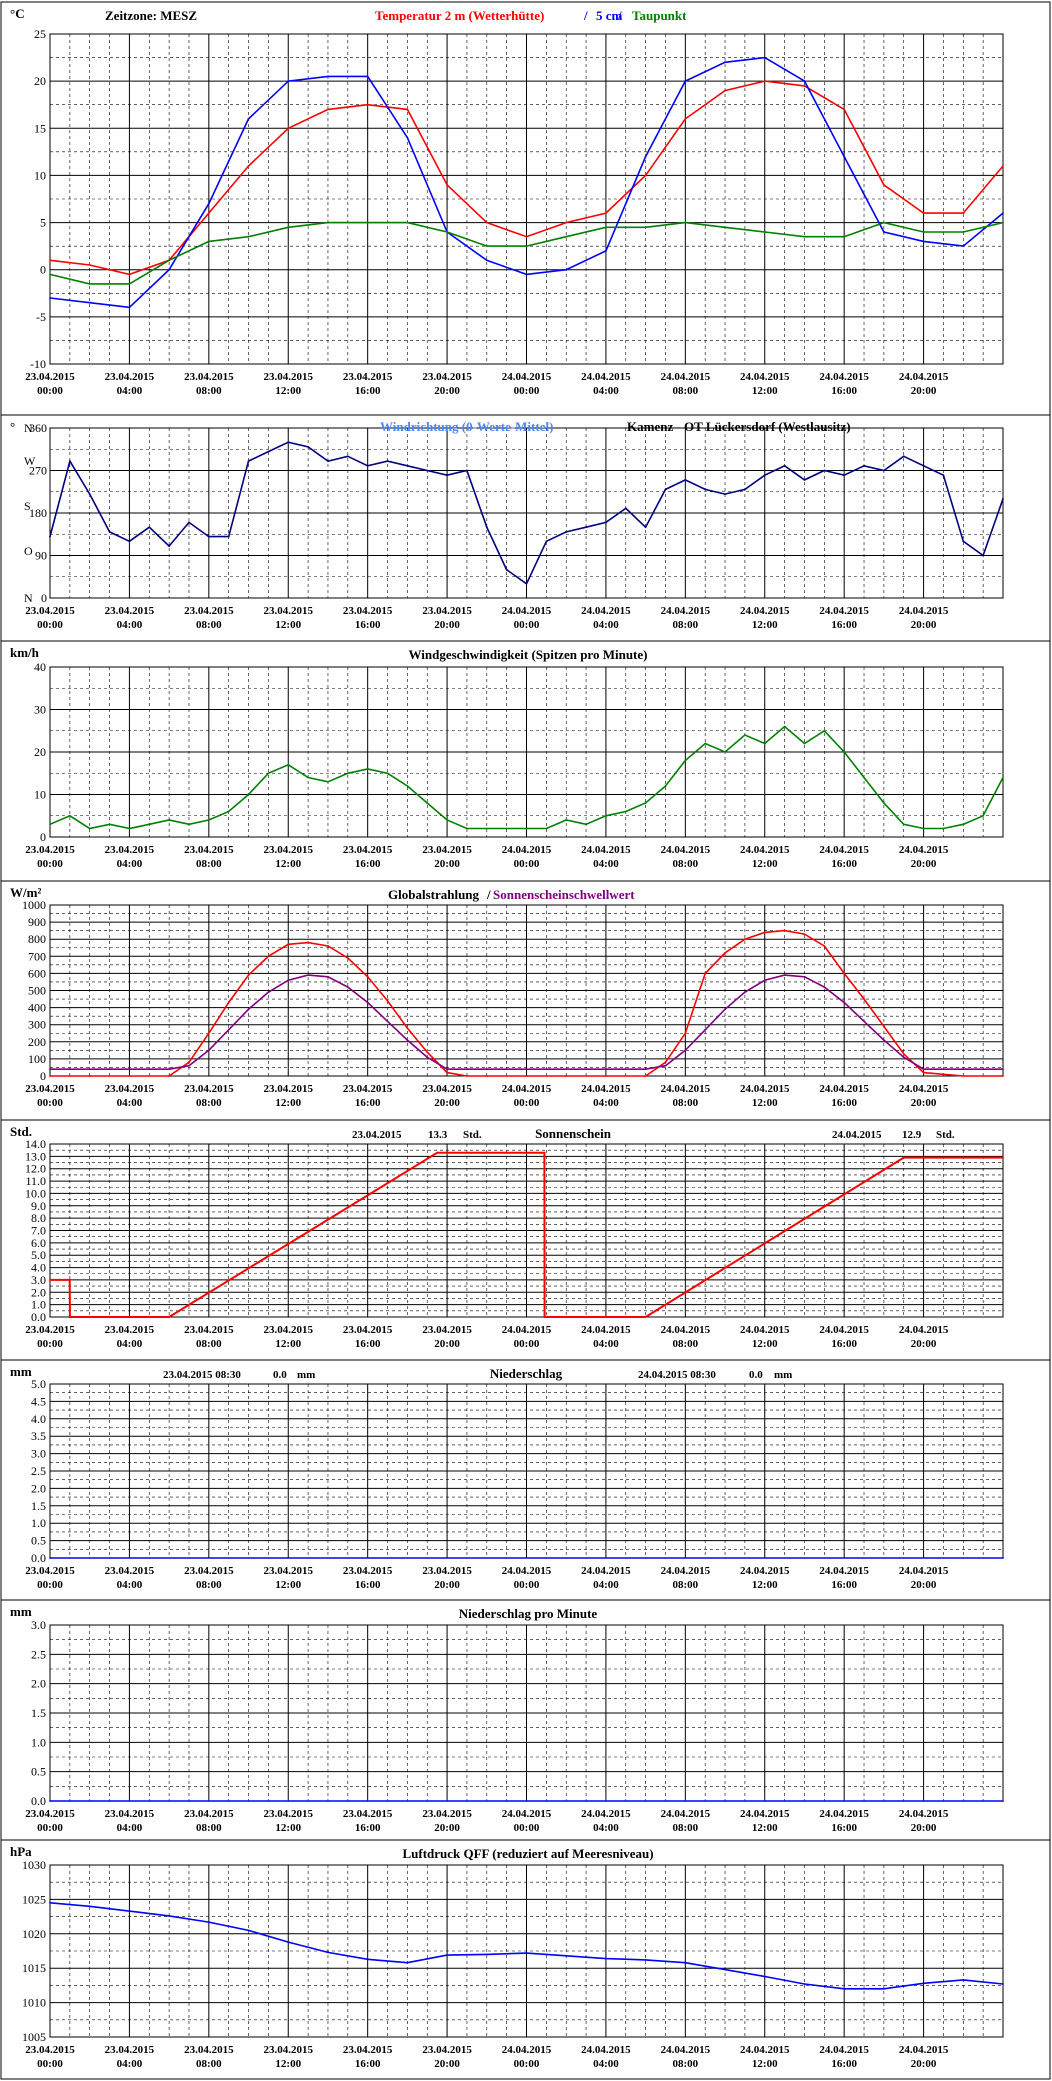  I want to click on y-tick-label: O, so click(28, 551).